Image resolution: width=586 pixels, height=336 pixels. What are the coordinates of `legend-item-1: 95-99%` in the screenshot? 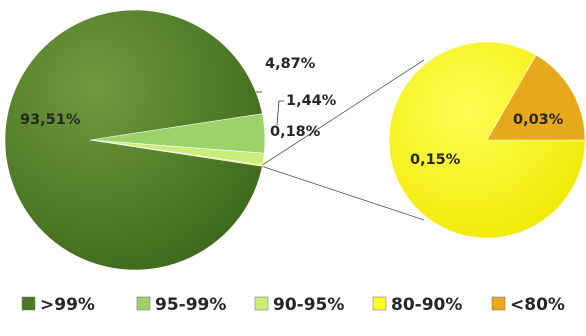 It's located at (181, 305).